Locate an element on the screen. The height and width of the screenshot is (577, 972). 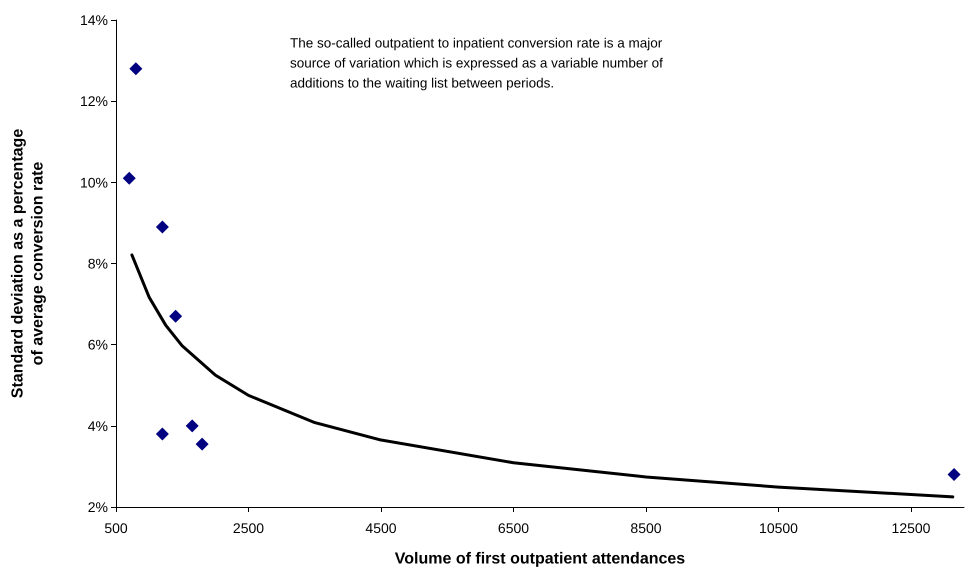
x-tick-label: 4500 is located at coordinates (381, 528).